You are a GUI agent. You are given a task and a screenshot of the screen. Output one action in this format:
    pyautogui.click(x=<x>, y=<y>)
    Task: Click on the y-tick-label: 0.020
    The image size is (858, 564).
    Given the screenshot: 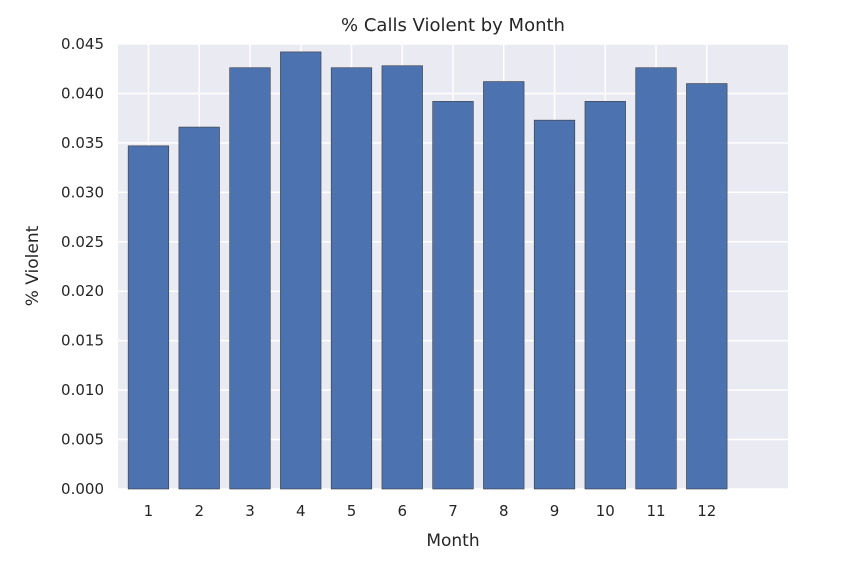 What is the action you would take?
    pyautogui.click(x=82, y=291)
    